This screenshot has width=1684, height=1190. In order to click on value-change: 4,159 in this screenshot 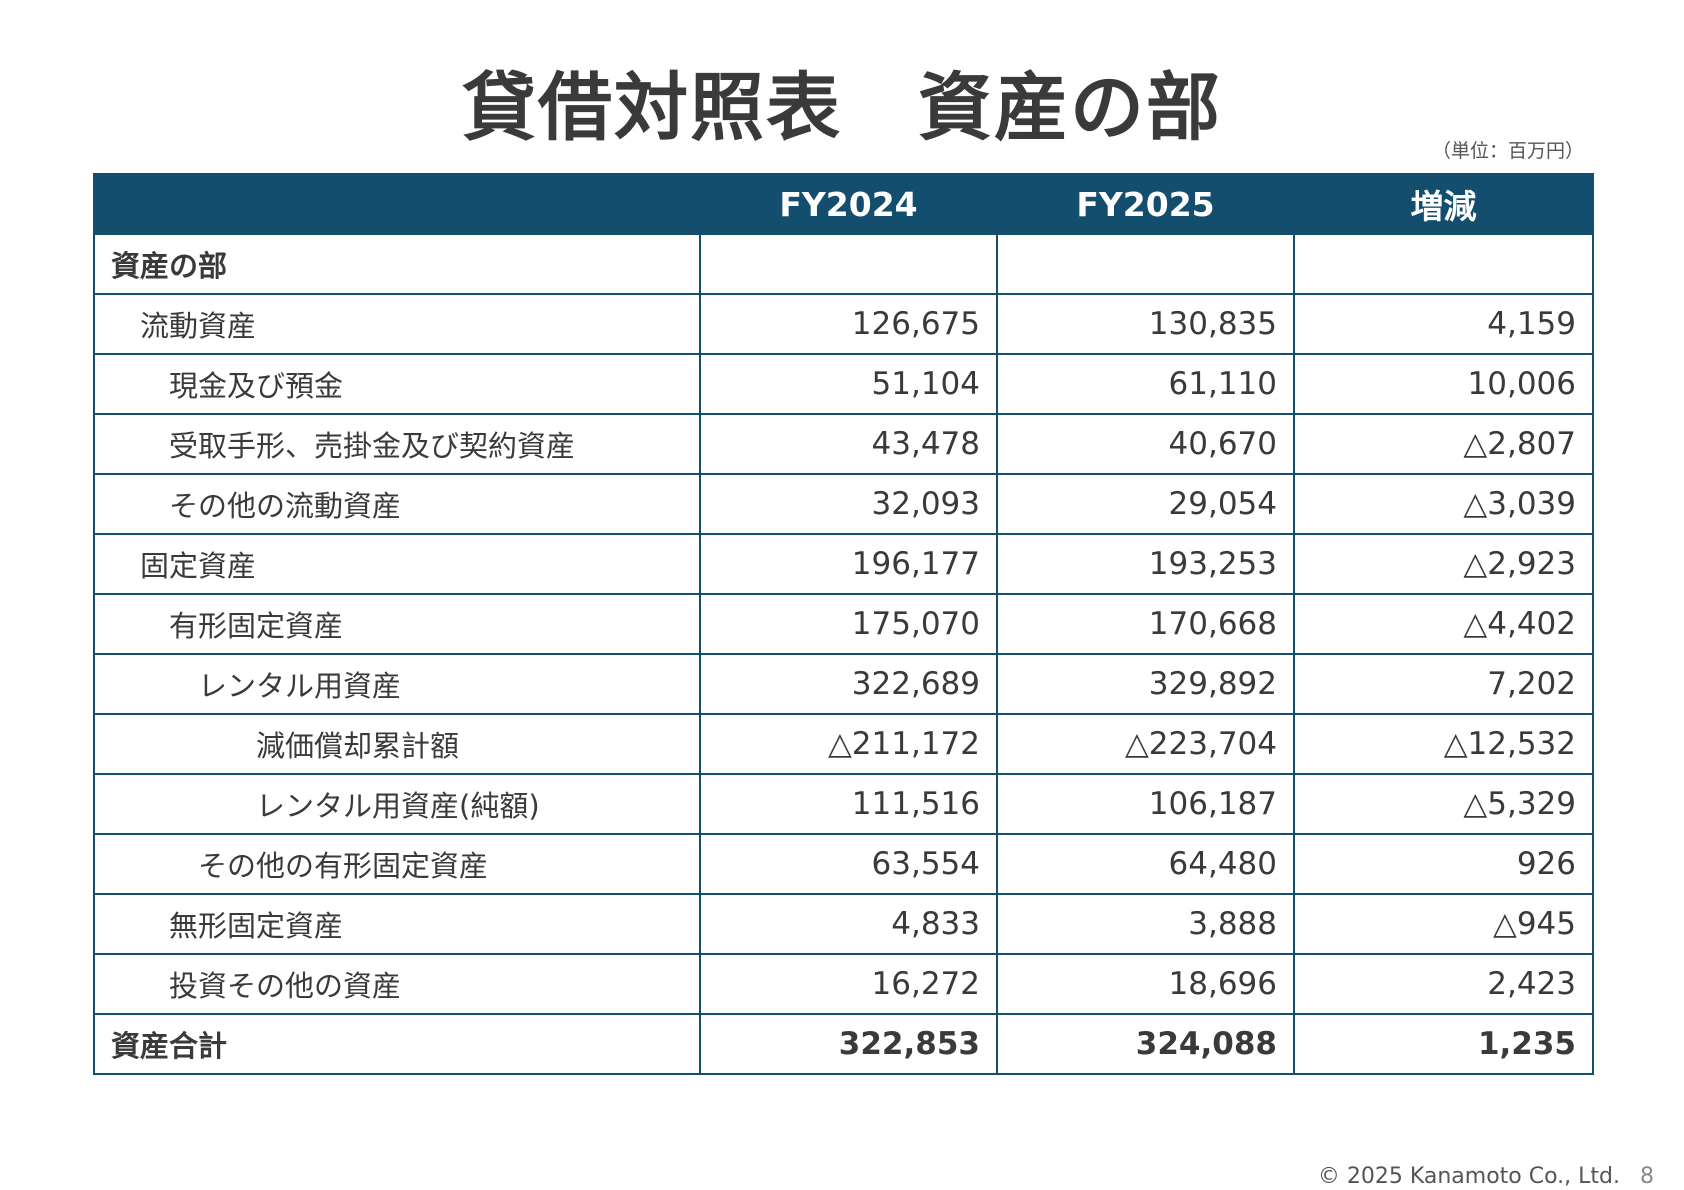, I will do `click(1443, 324)`.